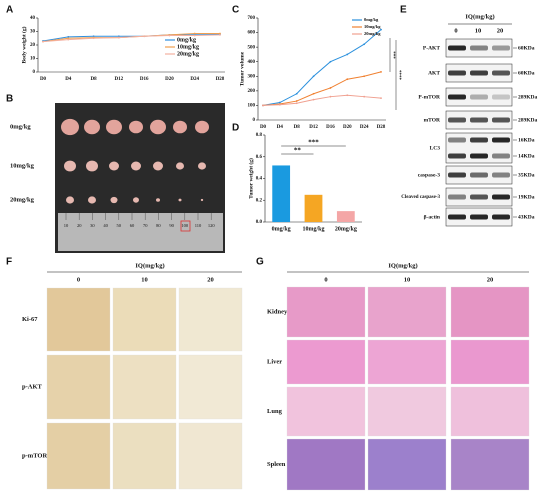 Image resolution: width=550 pixels, height=502 pixels. Describe the element at coordinates (171, 225) in the screenshot. I see `ruler-label: 90` at that location.